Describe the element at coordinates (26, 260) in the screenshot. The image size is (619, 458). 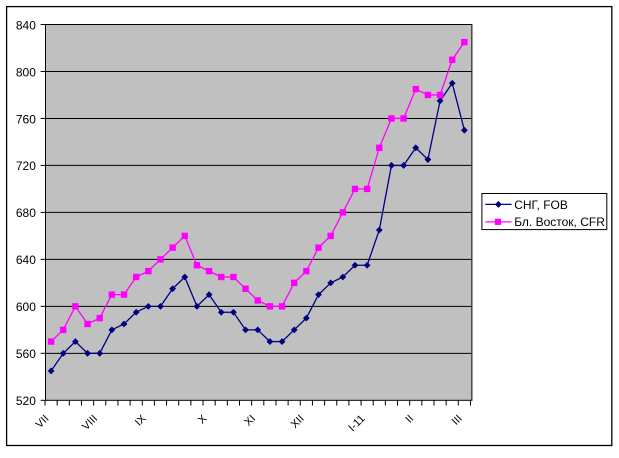
I see `svg-text: 640` at that location.